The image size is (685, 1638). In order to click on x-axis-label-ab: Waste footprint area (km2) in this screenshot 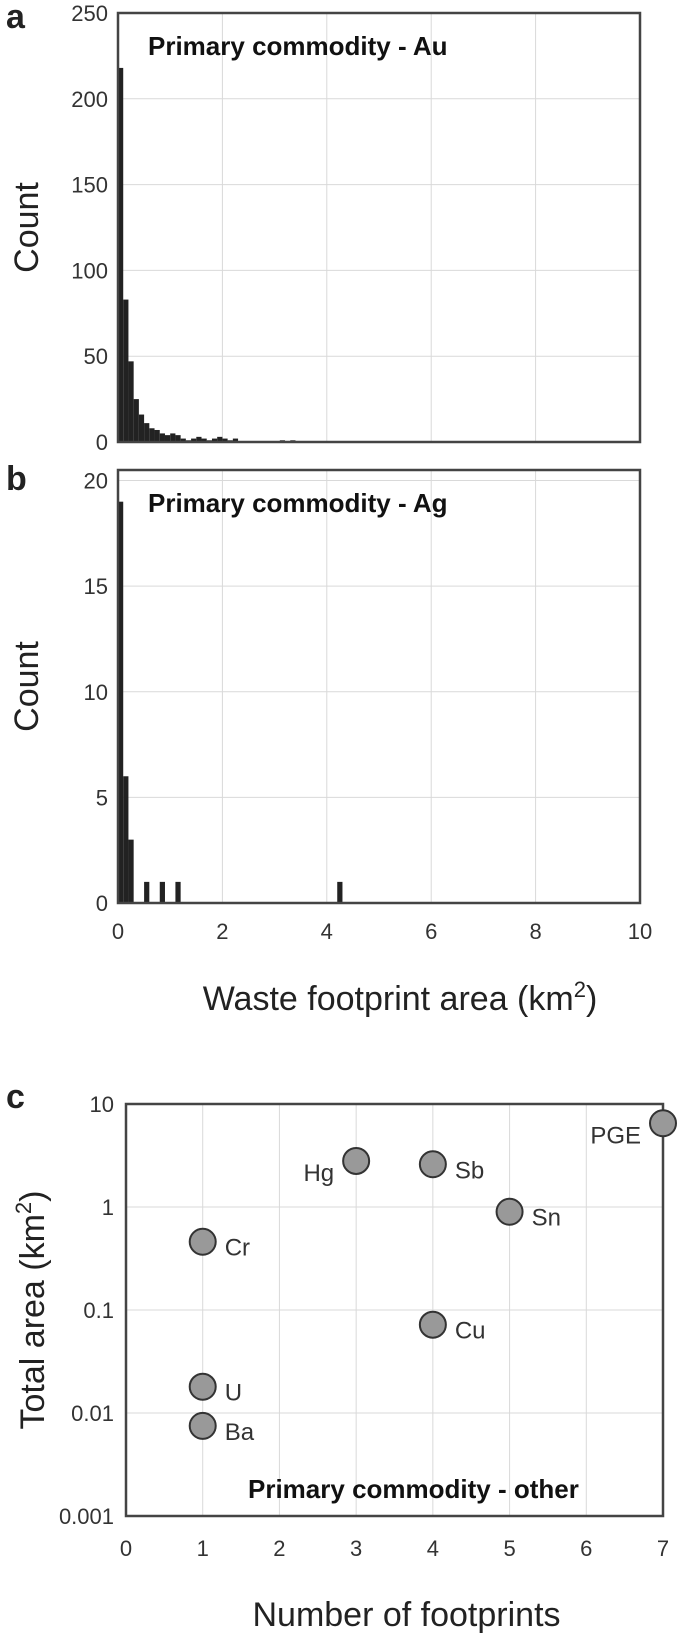, I will do `click(400, 997)`.